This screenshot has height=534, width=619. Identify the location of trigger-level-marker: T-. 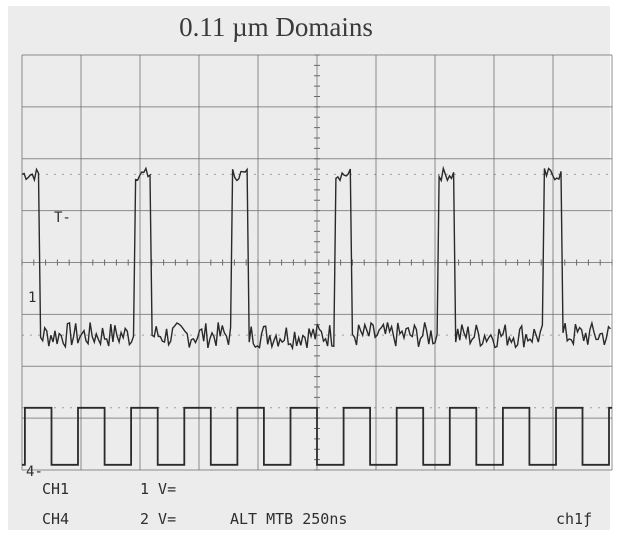
(62, 218).